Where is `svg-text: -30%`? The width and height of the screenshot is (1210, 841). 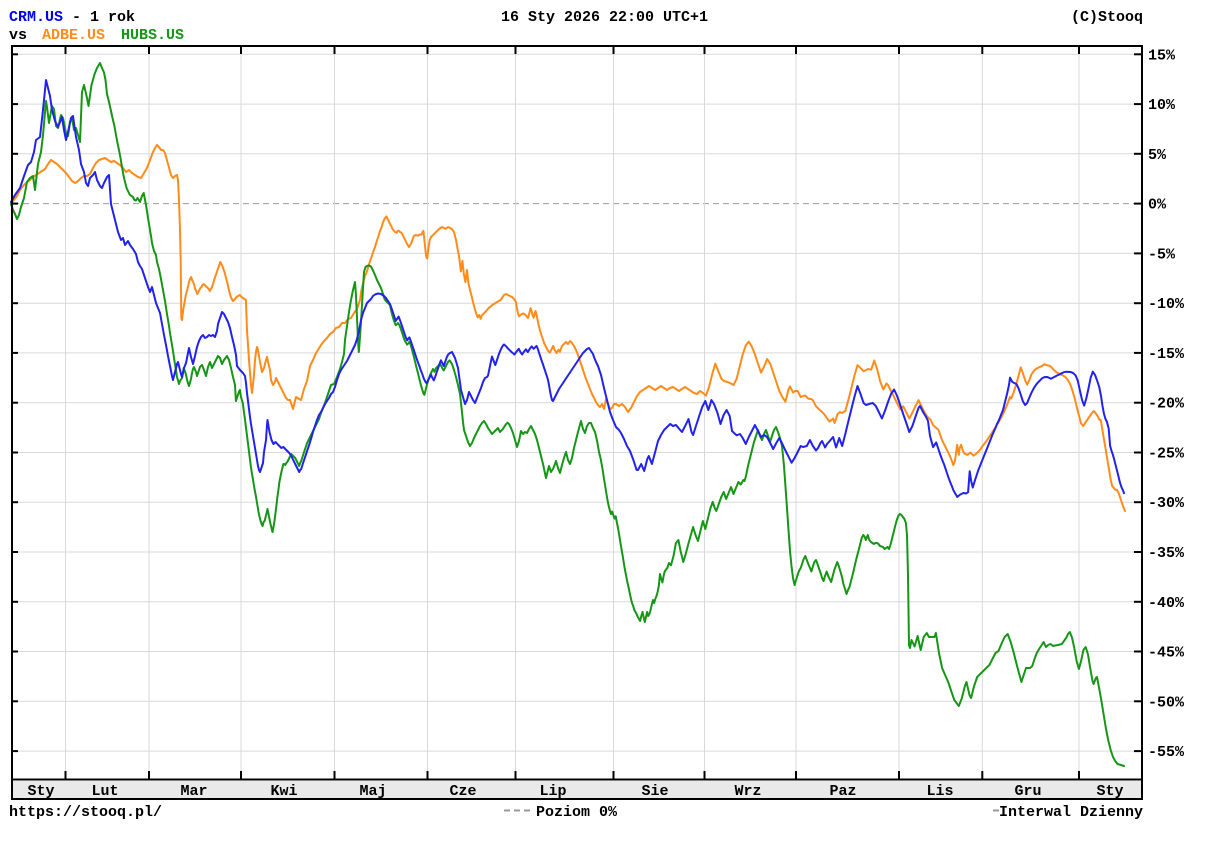
svg-text: -30% is located at coordinates (1166, 503).